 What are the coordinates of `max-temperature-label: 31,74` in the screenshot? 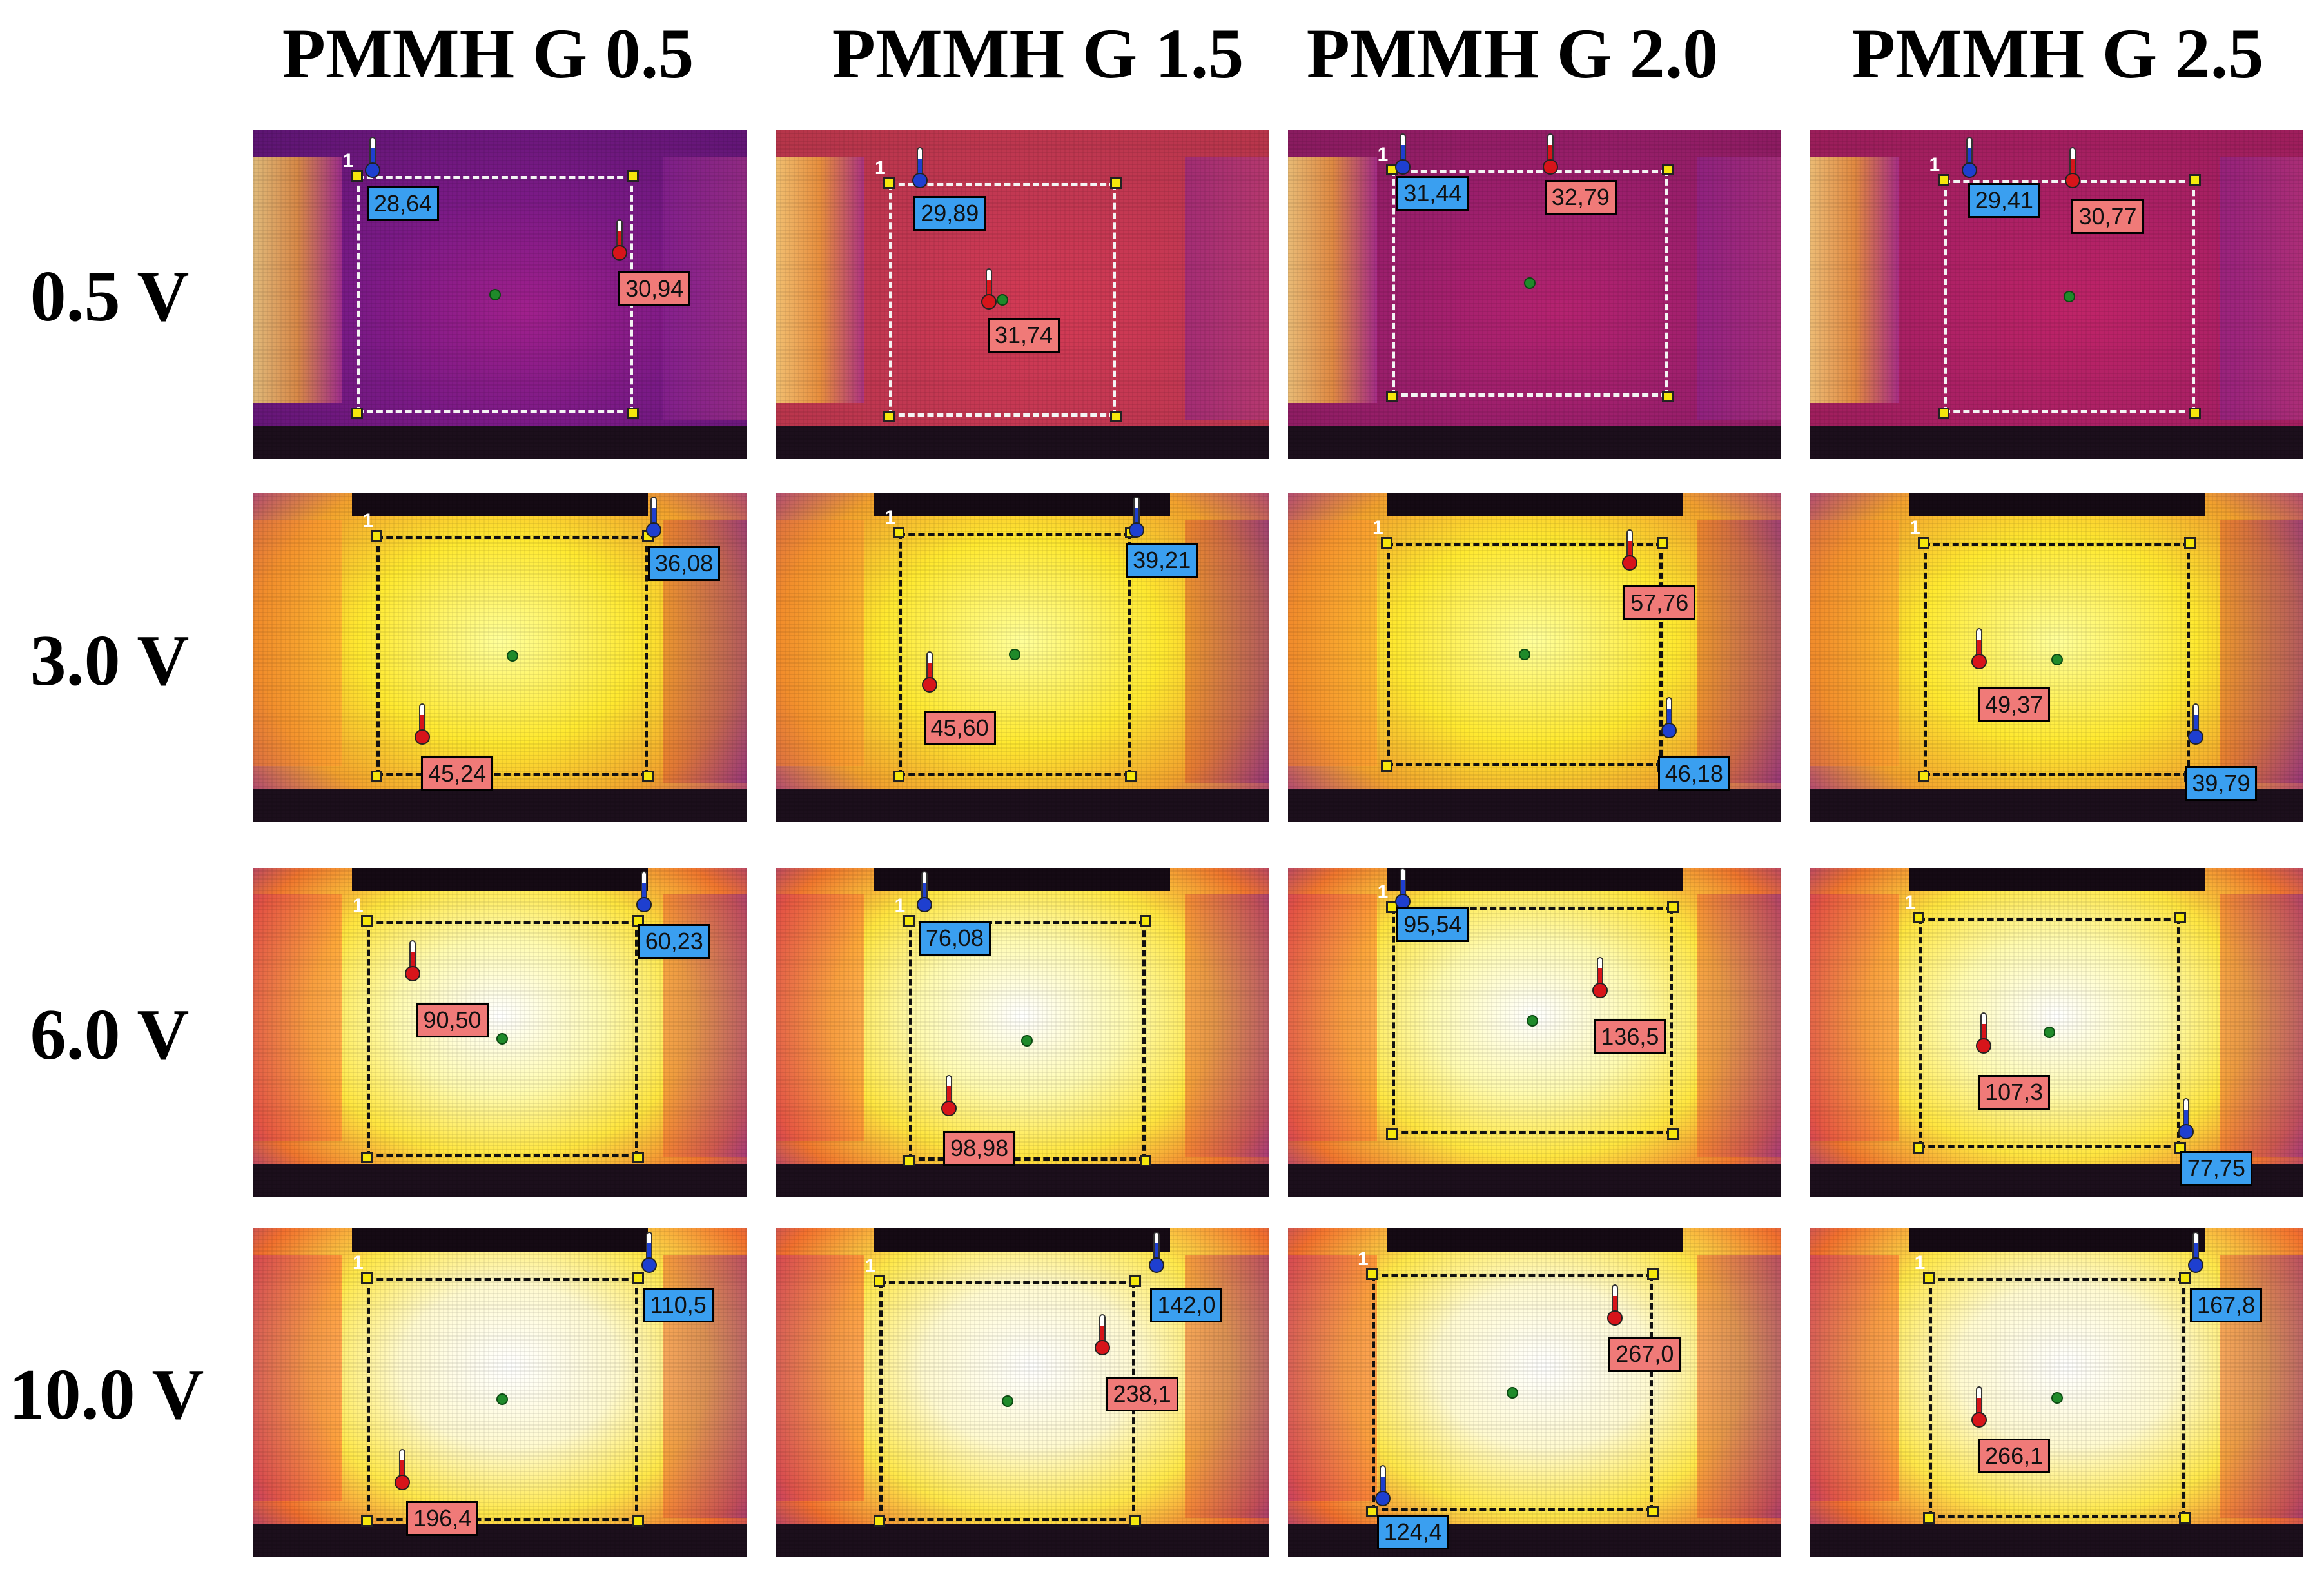 It's located at (1023, 335).